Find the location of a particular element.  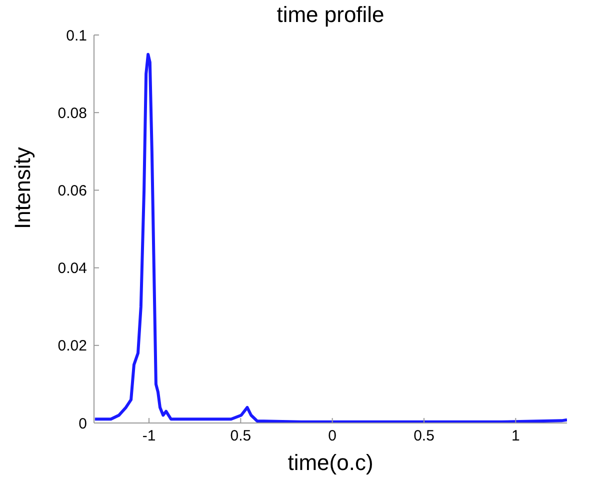

chart-title: time profile is located at coordinates (331, 15).